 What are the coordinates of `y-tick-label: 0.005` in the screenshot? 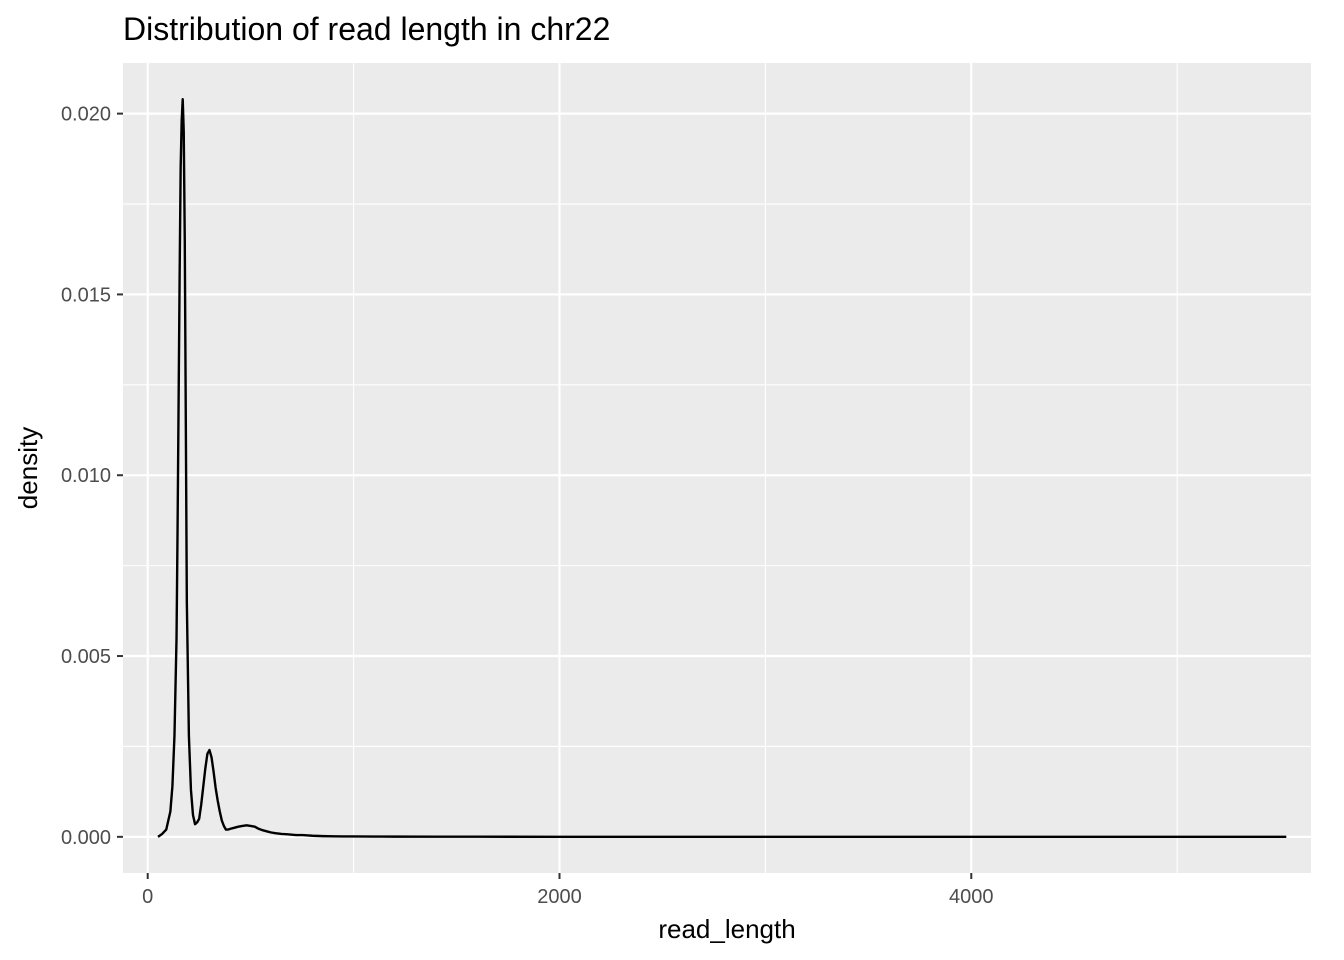 It's located at (86, 657).